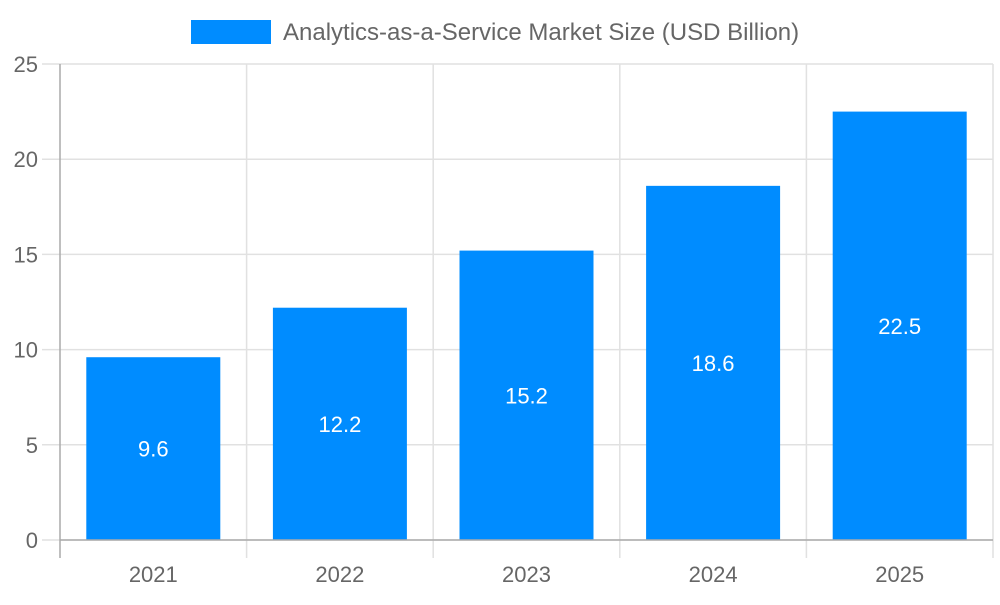 The height and width of the screenshot is (605, 1000). I want to click on data-label: 22.5, so click(899, 326).